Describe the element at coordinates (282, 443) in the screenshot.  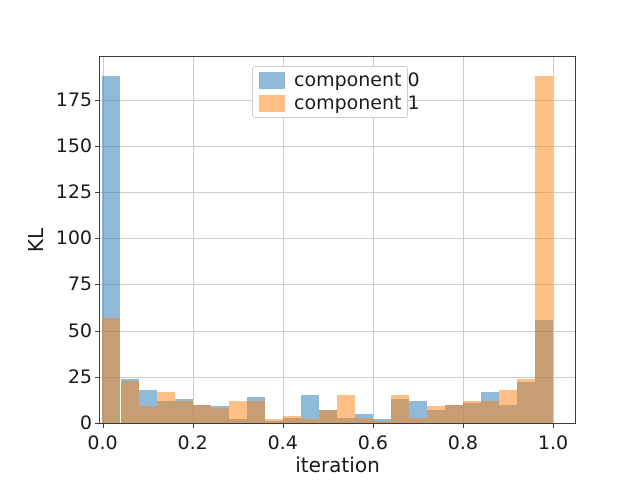
I see `x-tick-label: 0.4` at that location.